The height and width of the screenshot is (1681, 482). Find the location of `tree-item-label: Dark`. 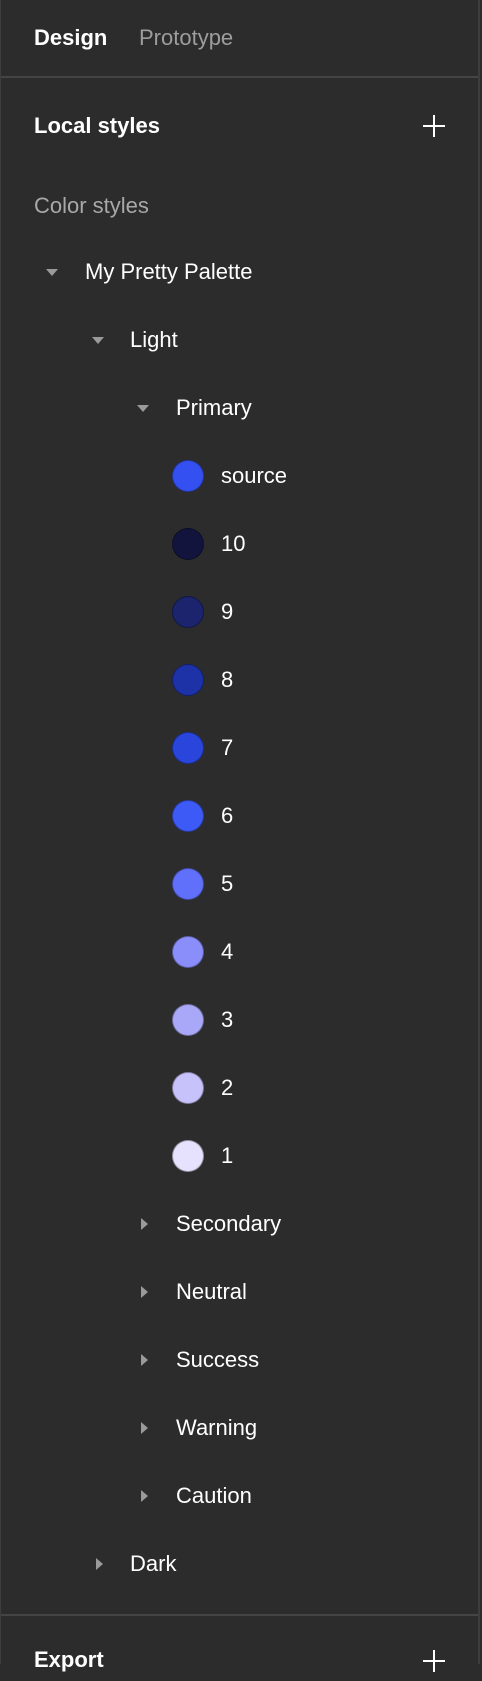

tree-item-label: Dark is located at coordinates (153, 1563).